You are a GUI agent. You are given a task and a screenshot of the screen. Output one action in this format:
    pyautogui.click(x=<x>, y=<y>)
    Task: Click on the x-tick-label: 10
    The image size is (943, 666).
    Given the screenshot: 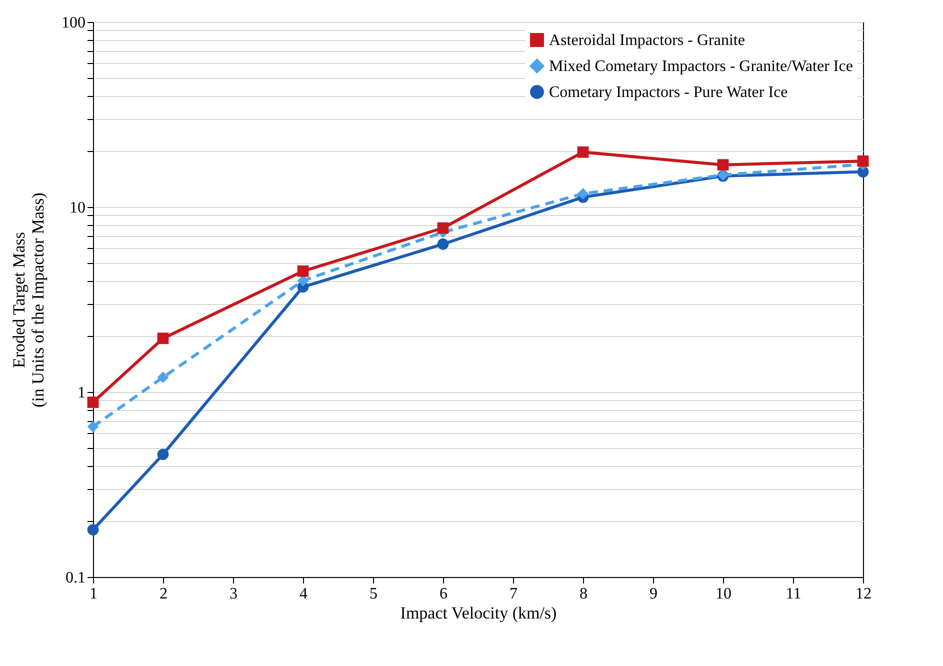 What is the action you would take?
    pyautogui.click(x=724, y=594)
    